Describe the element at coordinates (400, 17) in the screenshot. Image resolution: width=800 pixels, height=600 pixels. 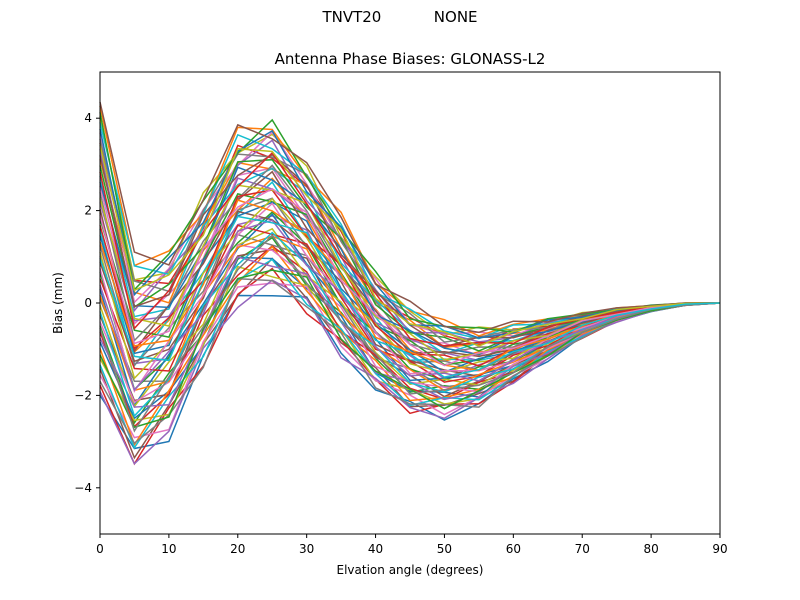
I see `figure-title: TNVT20 NONE` at that location.